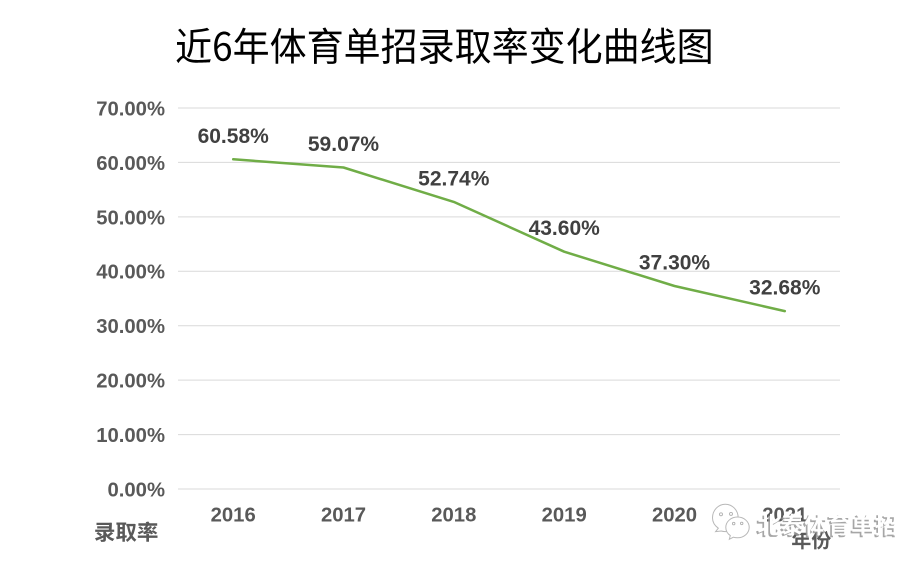  What do you see at coordinates (234, 136) in the screenshot?
I see `svg-text: 60.58%` at bounding box center [234, 136].